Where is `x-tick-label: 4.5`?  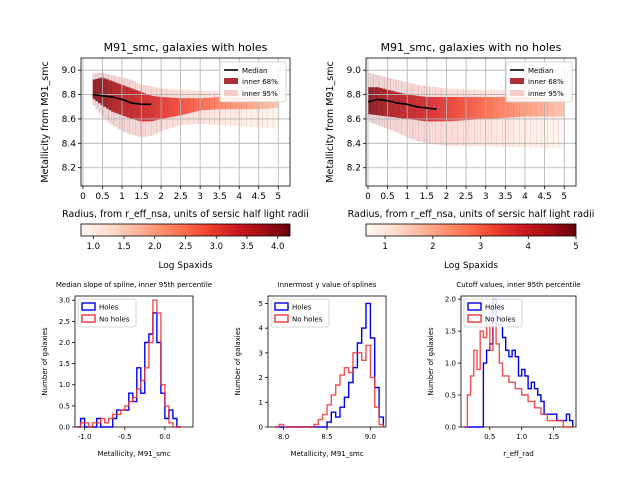
x-tick-label: 4.5 is located at coordinates (544, 197).